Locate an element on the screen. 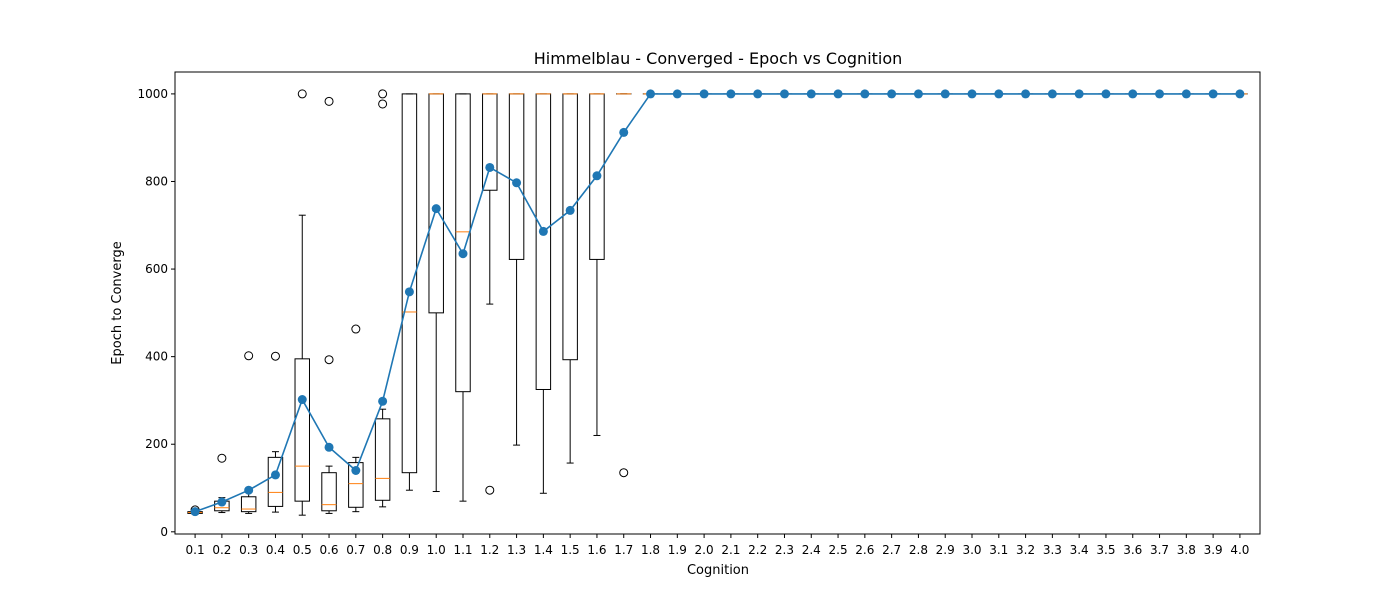 Image resolution: width=1400 pixels, height=600 pixels. x-tick-label: 0.9 is located at coordinates (409, 550).